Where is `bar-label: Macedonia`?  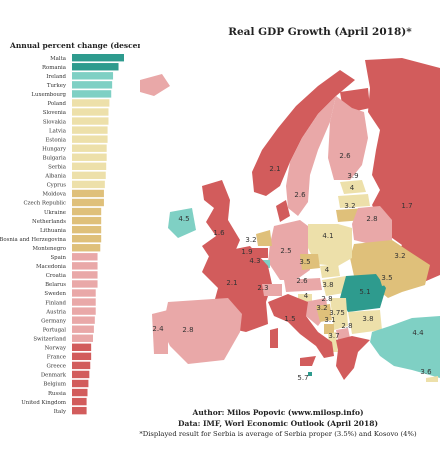
bar-label: Macedonia is located at coordinates (51, 267).